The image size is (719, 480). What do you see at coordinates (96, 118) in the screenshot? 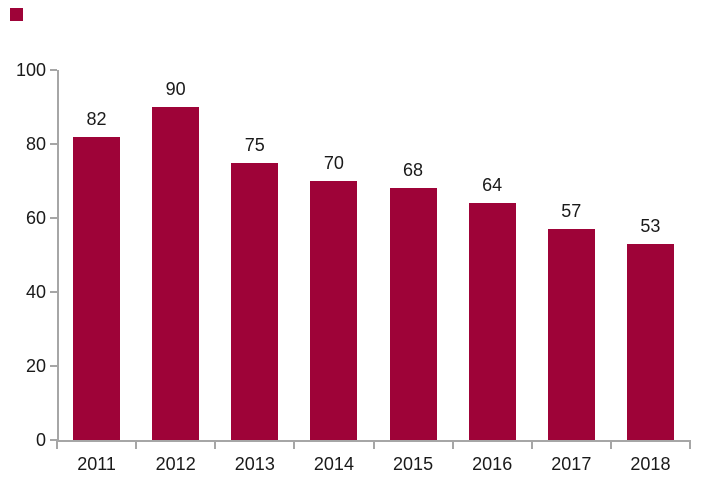
I see `bar-value-label: 82` at bounding box center [96, 118].